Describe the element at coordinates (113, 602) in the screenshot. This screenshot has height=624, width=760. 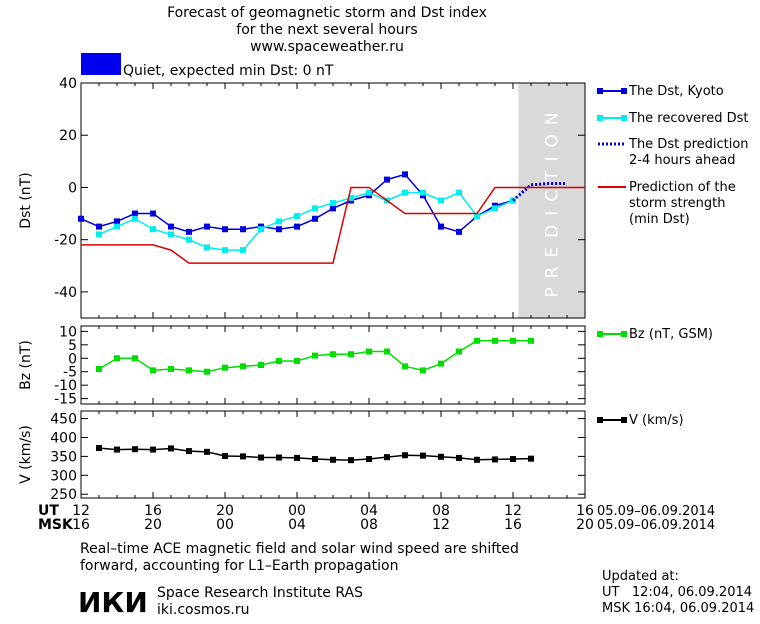
I see `iki-logo: ИКИ` at that location.